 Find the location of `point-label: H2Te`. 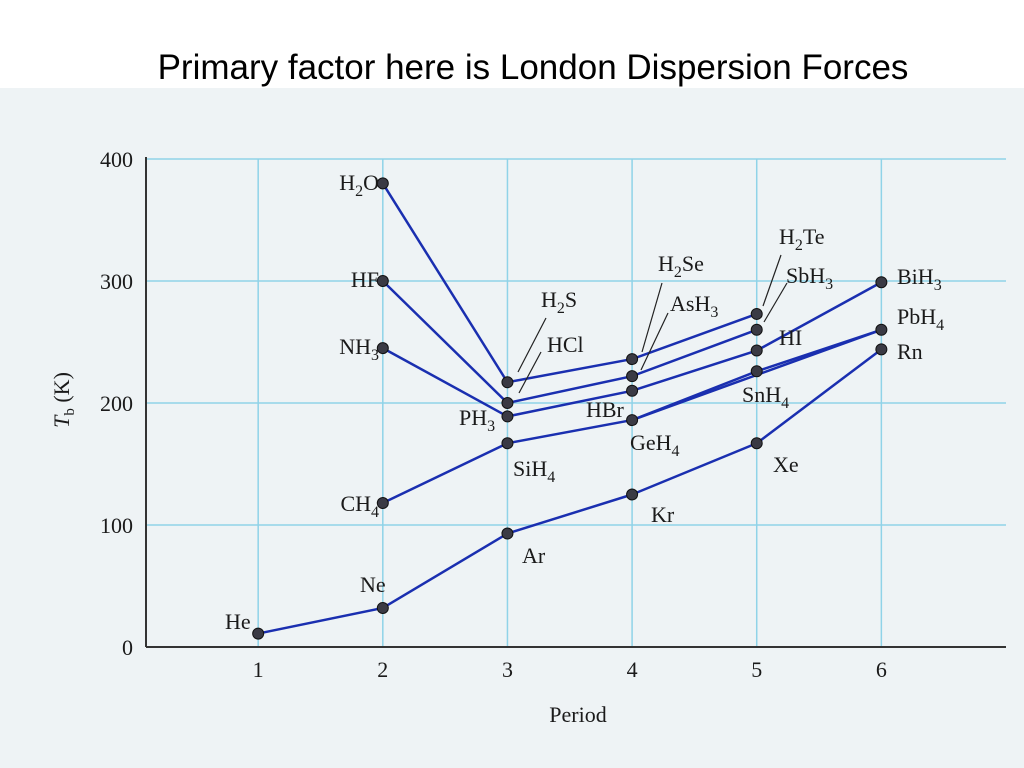

point-label: H2Te is located at coordinates (802, 239).